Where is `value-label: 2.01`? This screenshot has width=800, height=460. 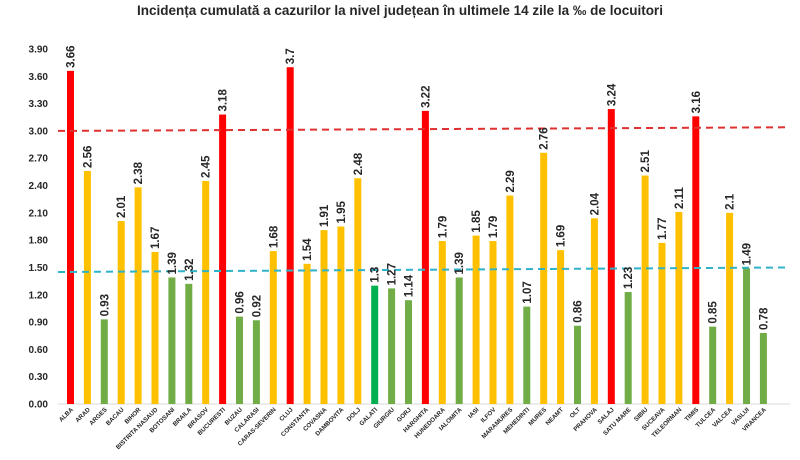
value-label: 2.01 is located at coordinates (122, 206).